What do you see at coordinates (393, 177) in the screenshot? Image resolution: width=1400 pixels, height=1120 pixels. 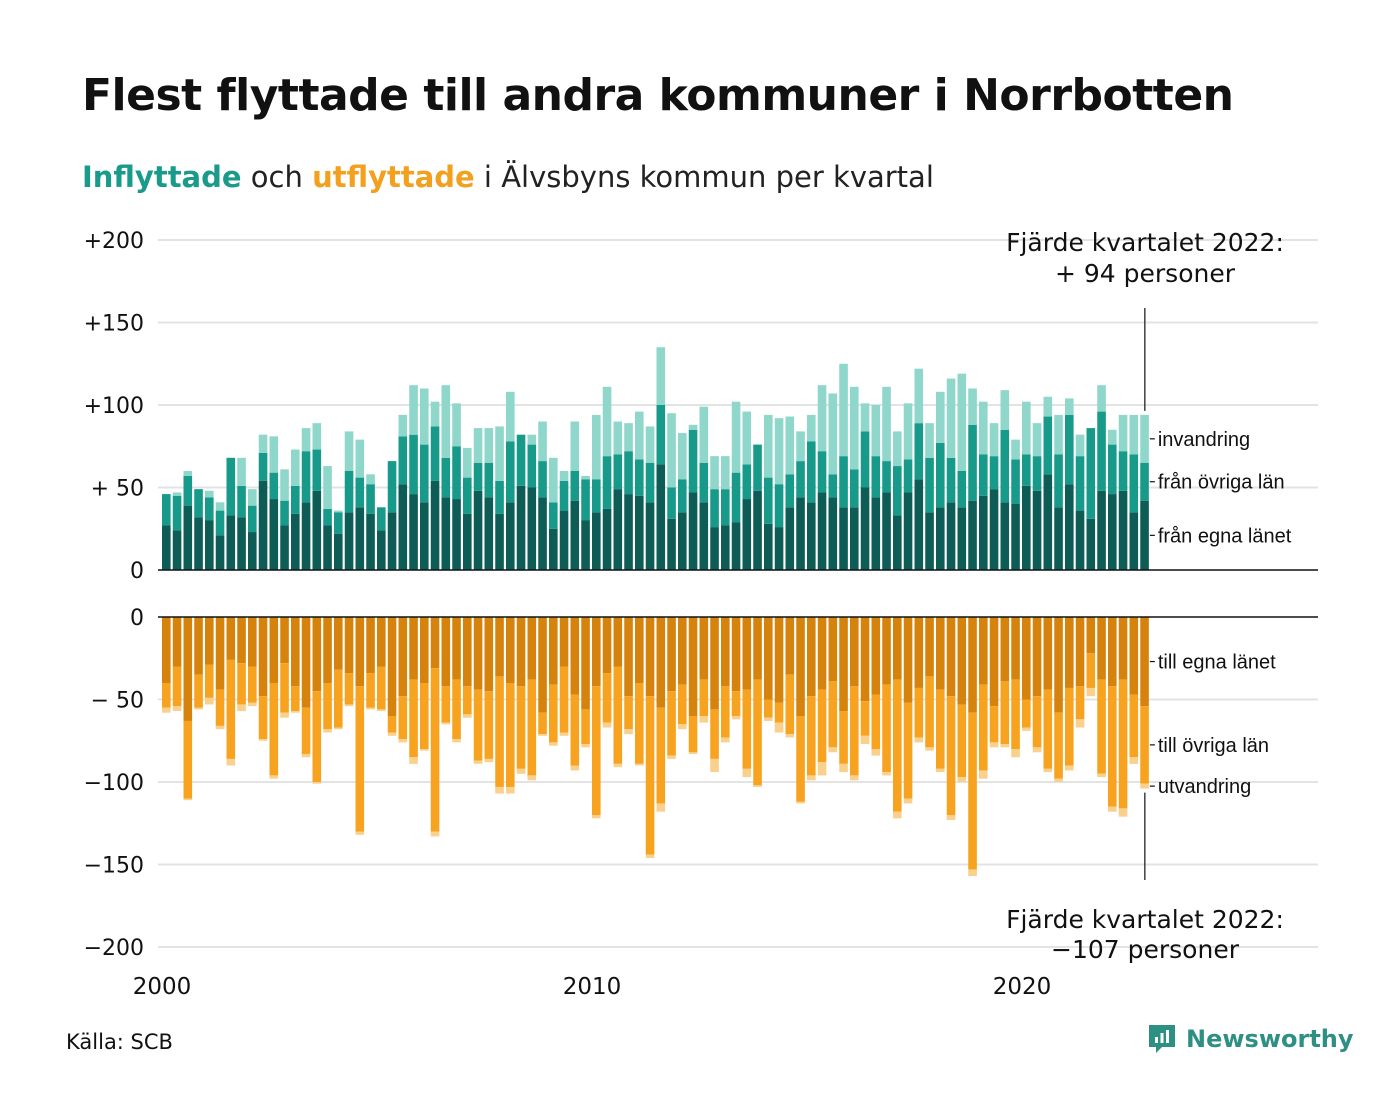 I see `subtitle-out-word: utflyttade` at bounding box center [393, 177].